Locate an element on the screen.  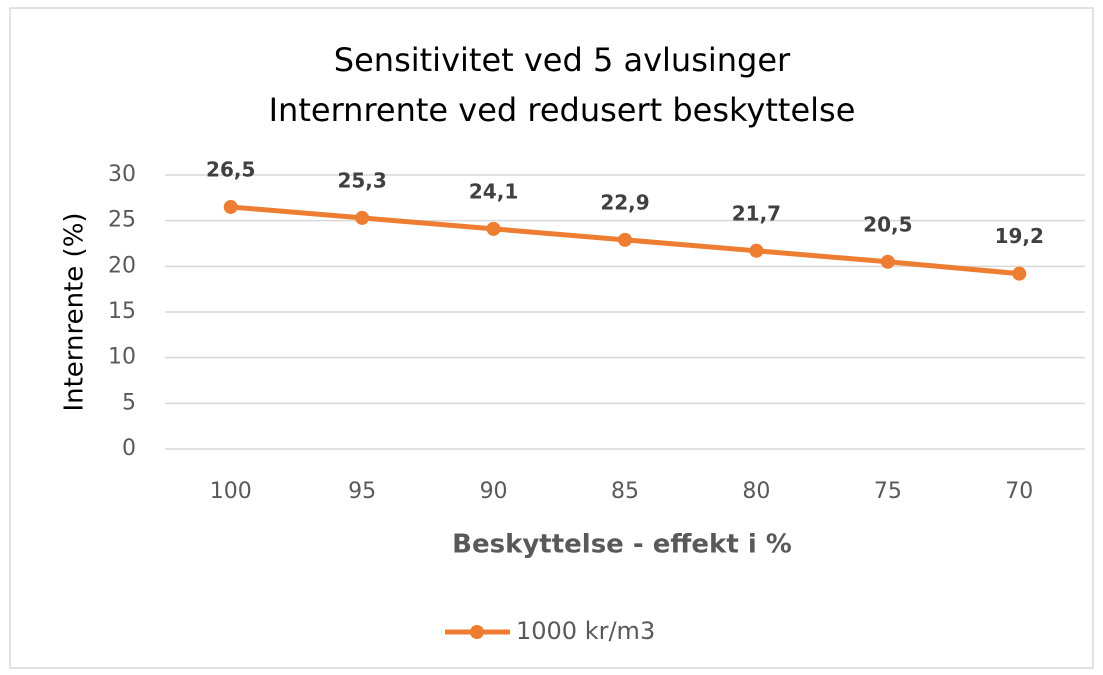
data-label: 21,7 is located at coordinates (756, 213).